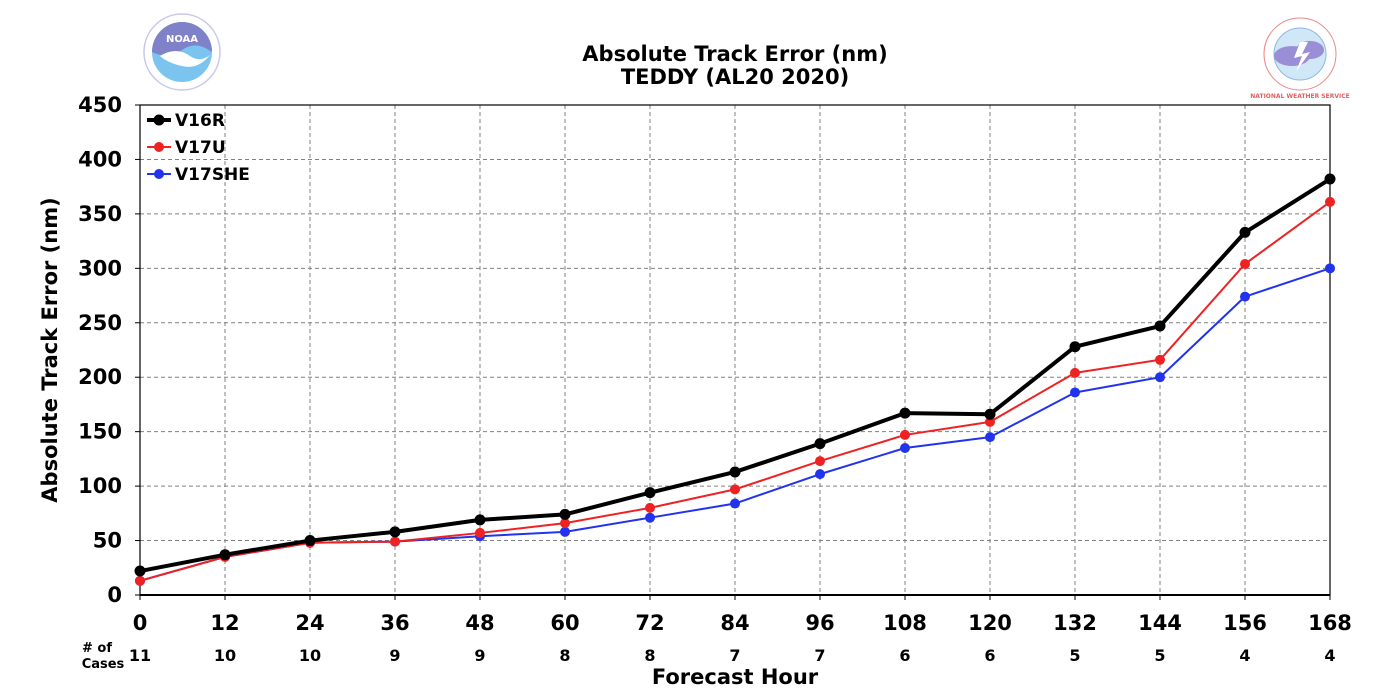  I want to click on y-tick-label: 50, so click(107, 541).